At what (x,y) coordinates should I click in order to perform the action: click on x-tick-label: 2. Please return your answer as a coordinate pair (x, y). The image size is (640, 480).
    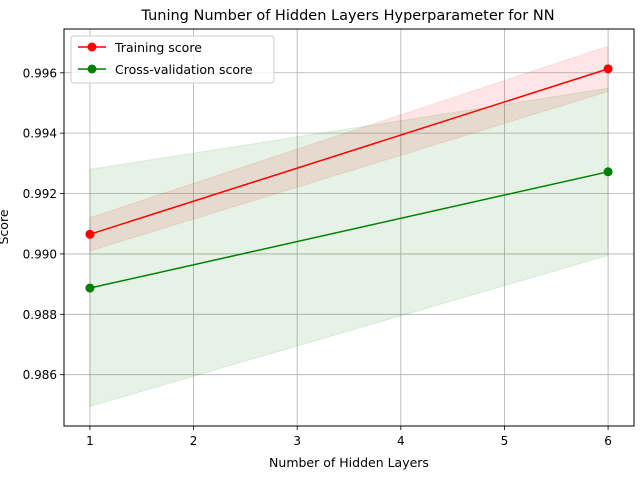
    Looking at the image, I should click on (194, 441).